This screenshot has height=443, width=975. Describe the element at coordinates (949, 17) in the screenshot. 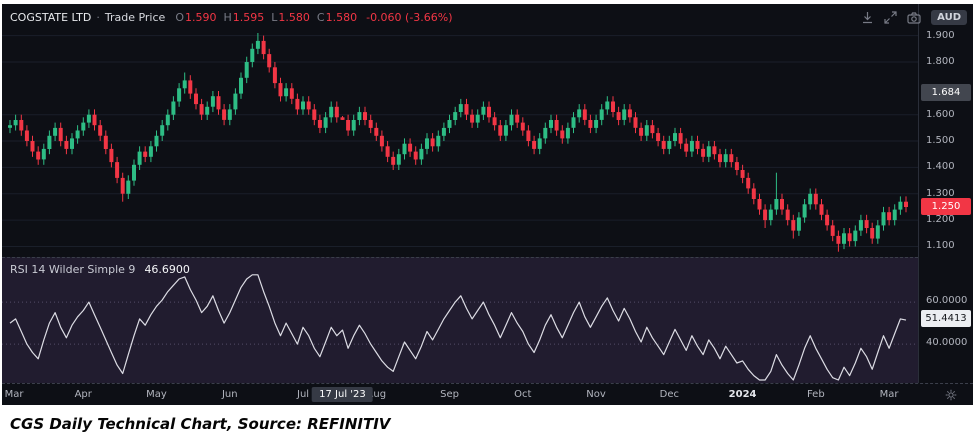

I see `currency-badge: AUD` at that location.